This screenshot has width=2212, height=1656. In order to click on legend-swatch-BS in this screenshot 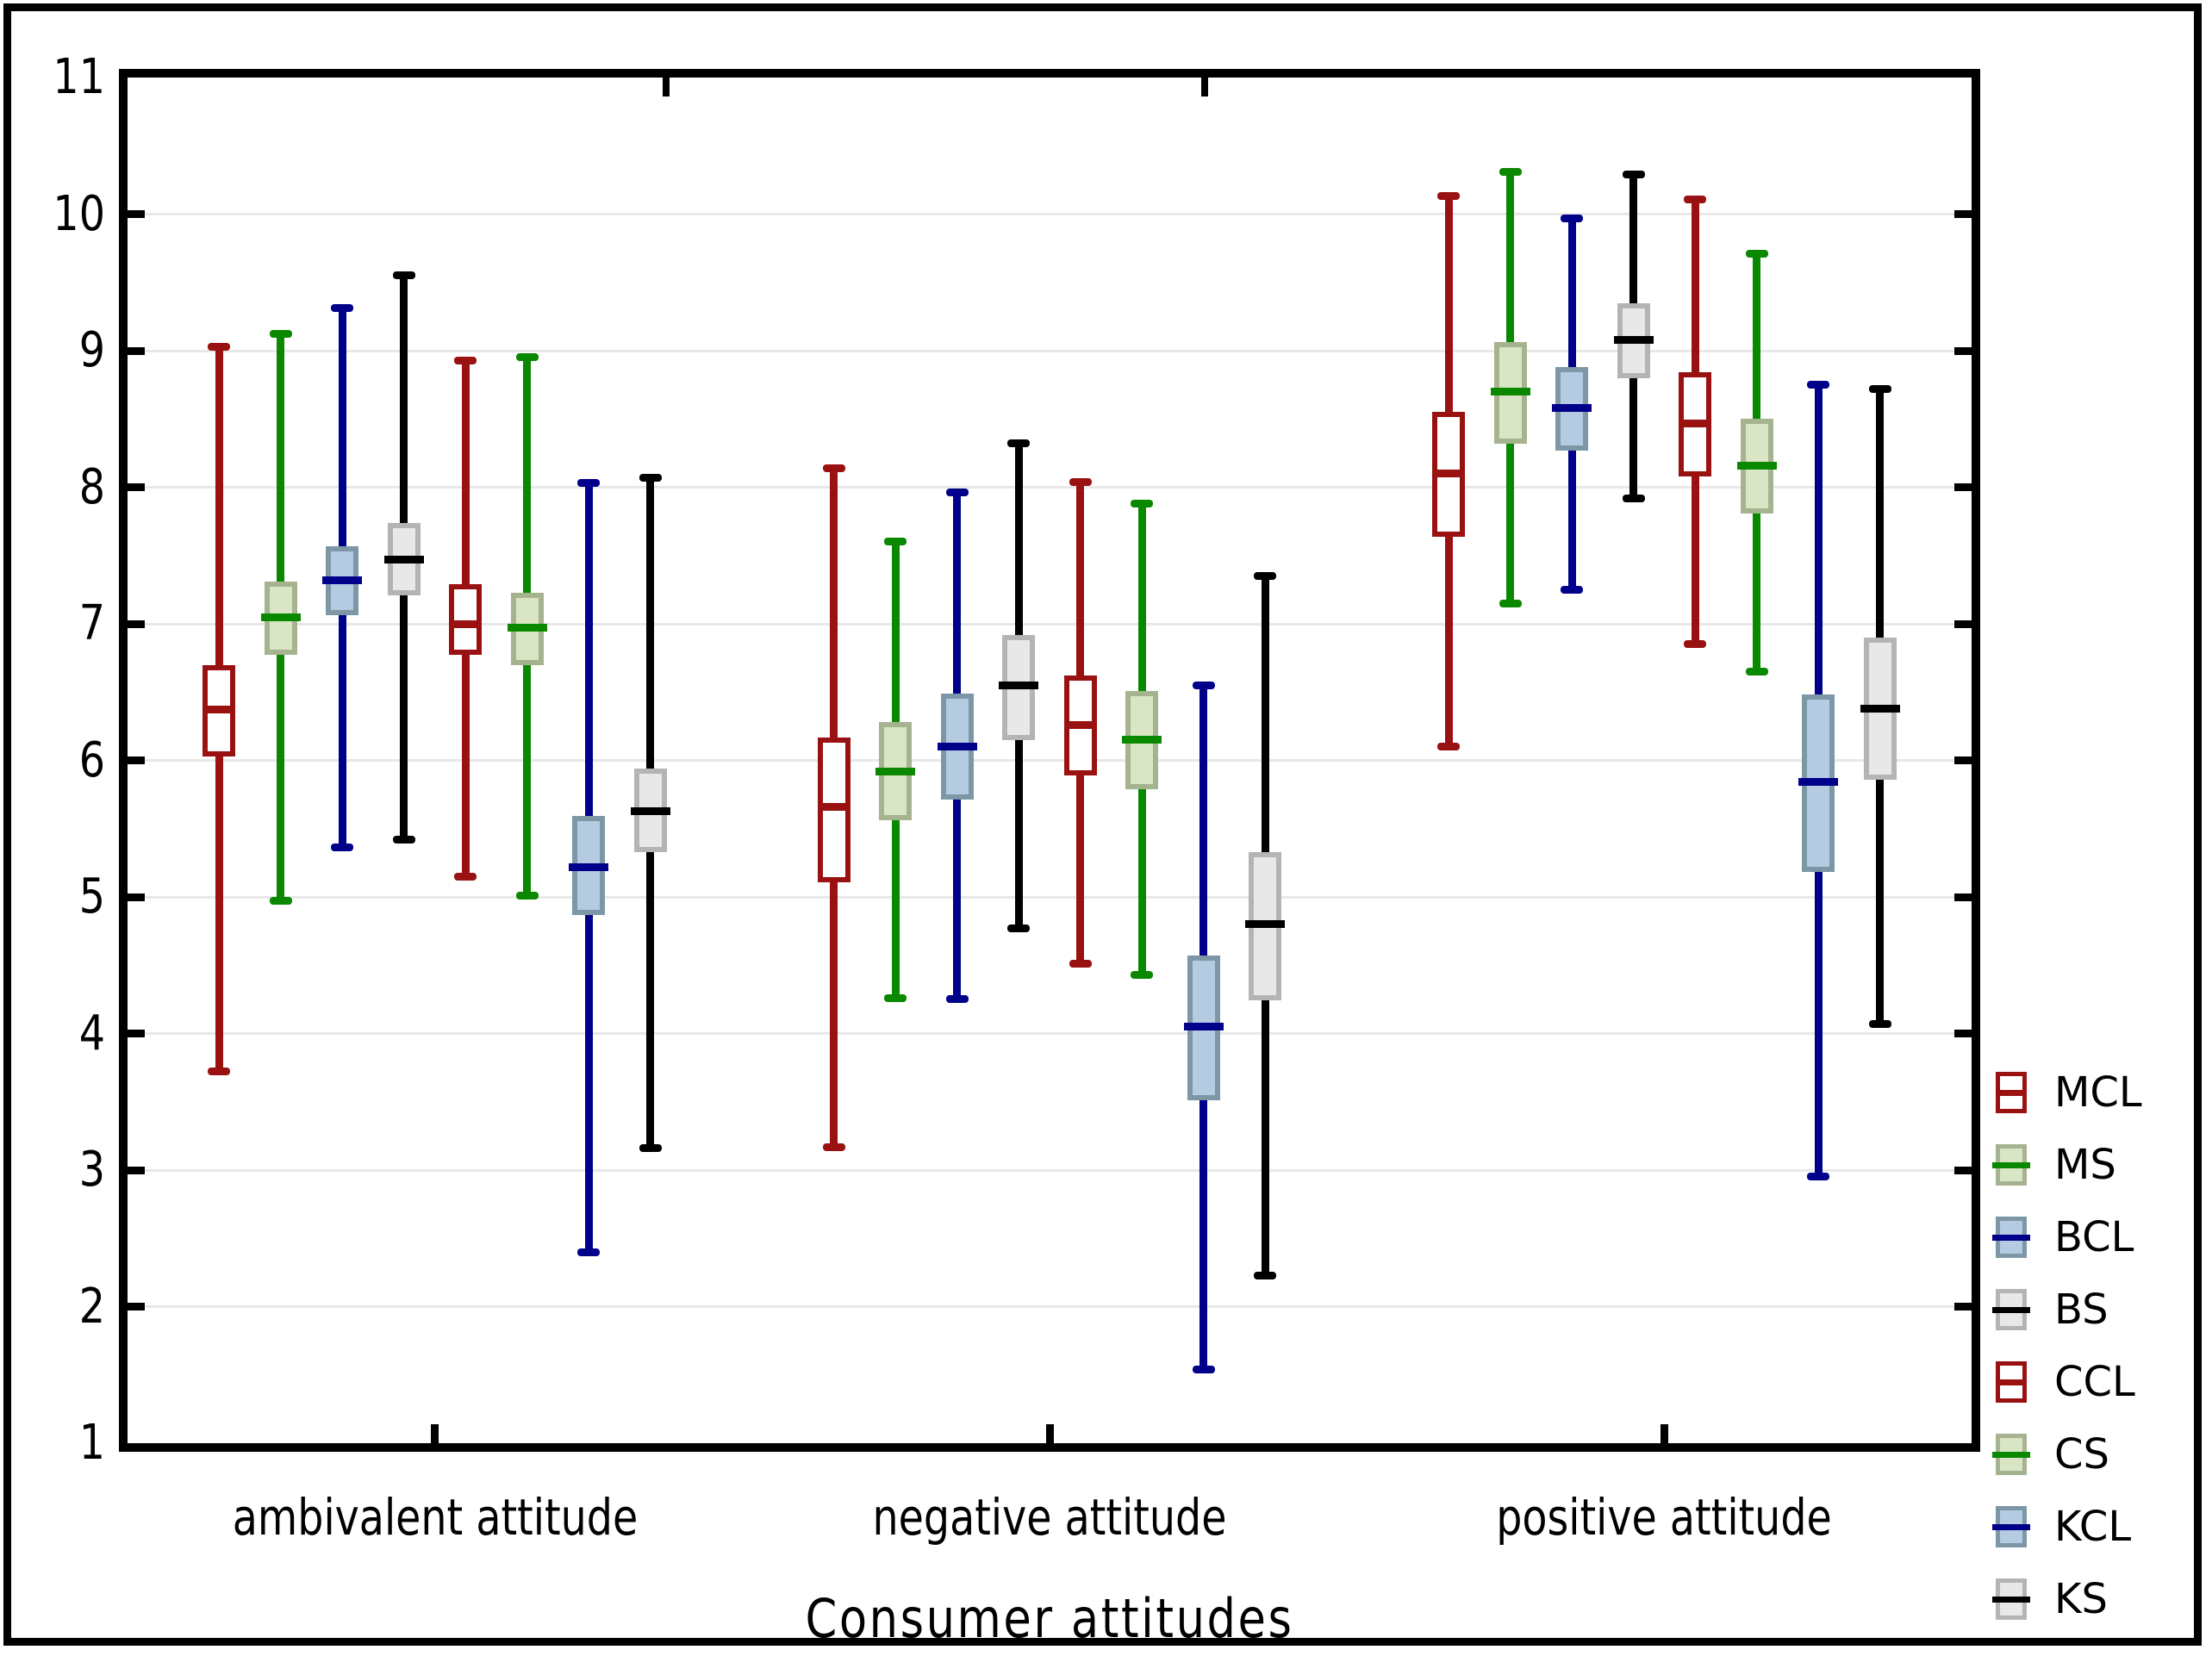, I will do `click(2011, 1310)`.